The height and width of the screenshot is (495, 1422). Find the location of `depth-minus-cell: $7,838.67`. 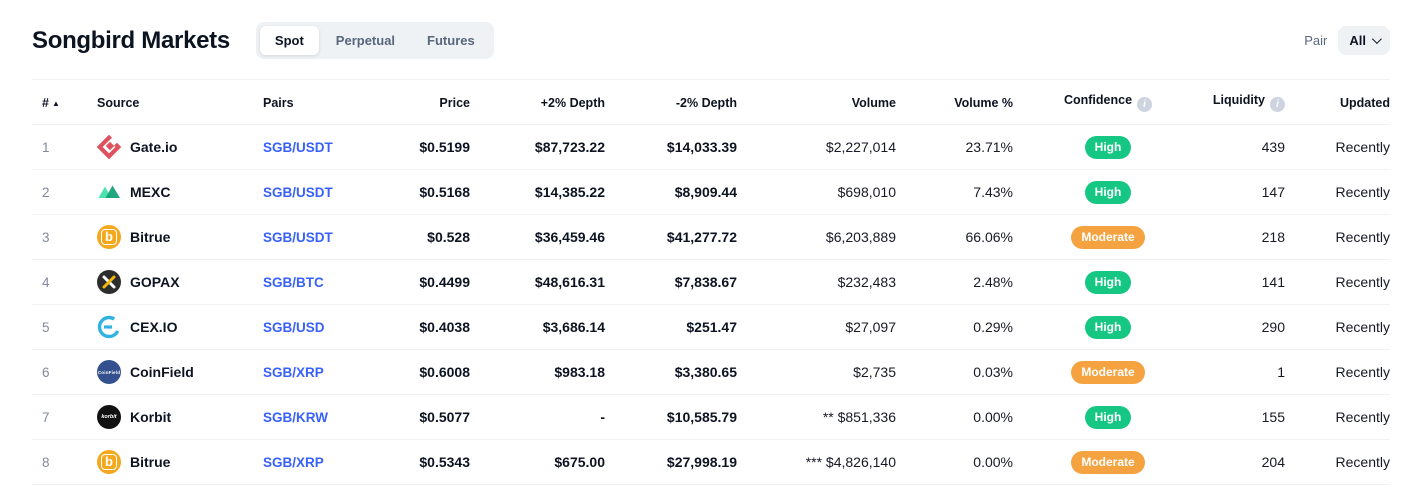

depth-minus-cell: $7,838.67 is located at coordinates (671, 282).